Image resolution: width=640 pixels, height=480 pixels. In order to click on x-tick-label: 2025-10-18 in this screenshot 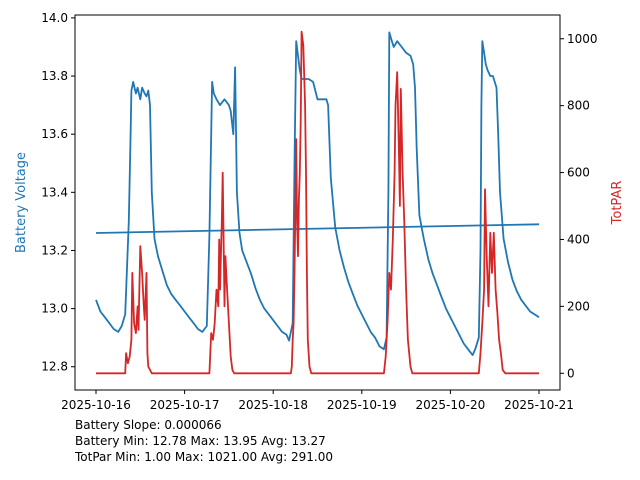, I will do `click(273, 405)`.